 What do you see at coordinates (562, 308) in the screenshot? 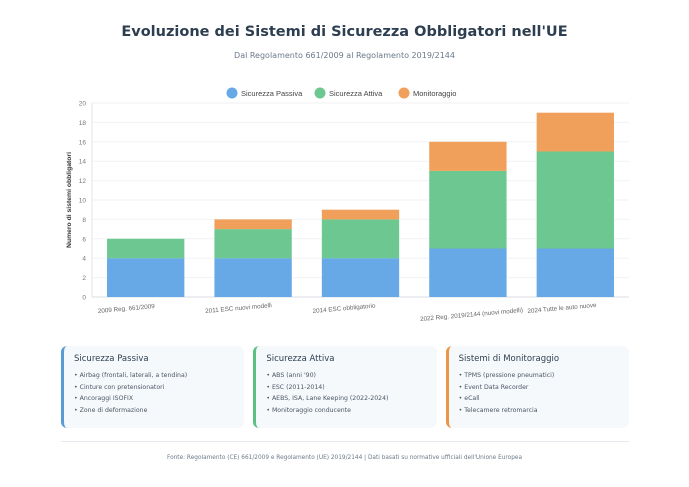
I see `x-tick-label: 2024 Tutte le auto nuove` at bounding box center [562, 308].